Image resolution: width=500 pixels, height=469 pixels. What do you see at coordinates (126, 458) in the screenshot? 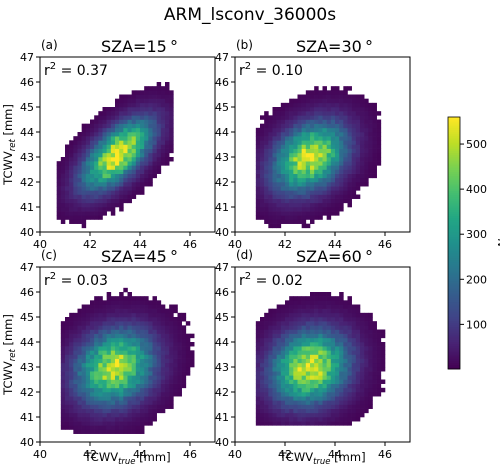
I see `x-axis-label: TCWVtrue [mm]` at bounding box center [126, 458].